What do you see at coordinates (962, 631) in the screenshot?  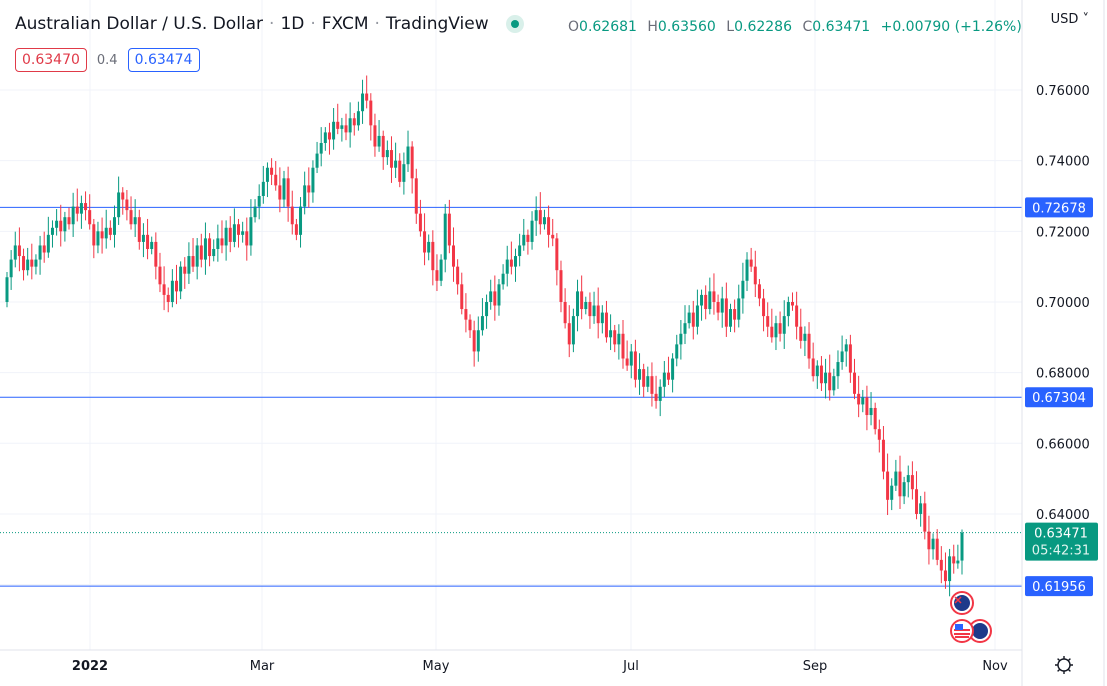 I see `us-flag-event-icon` at bounding box center [962, 631].